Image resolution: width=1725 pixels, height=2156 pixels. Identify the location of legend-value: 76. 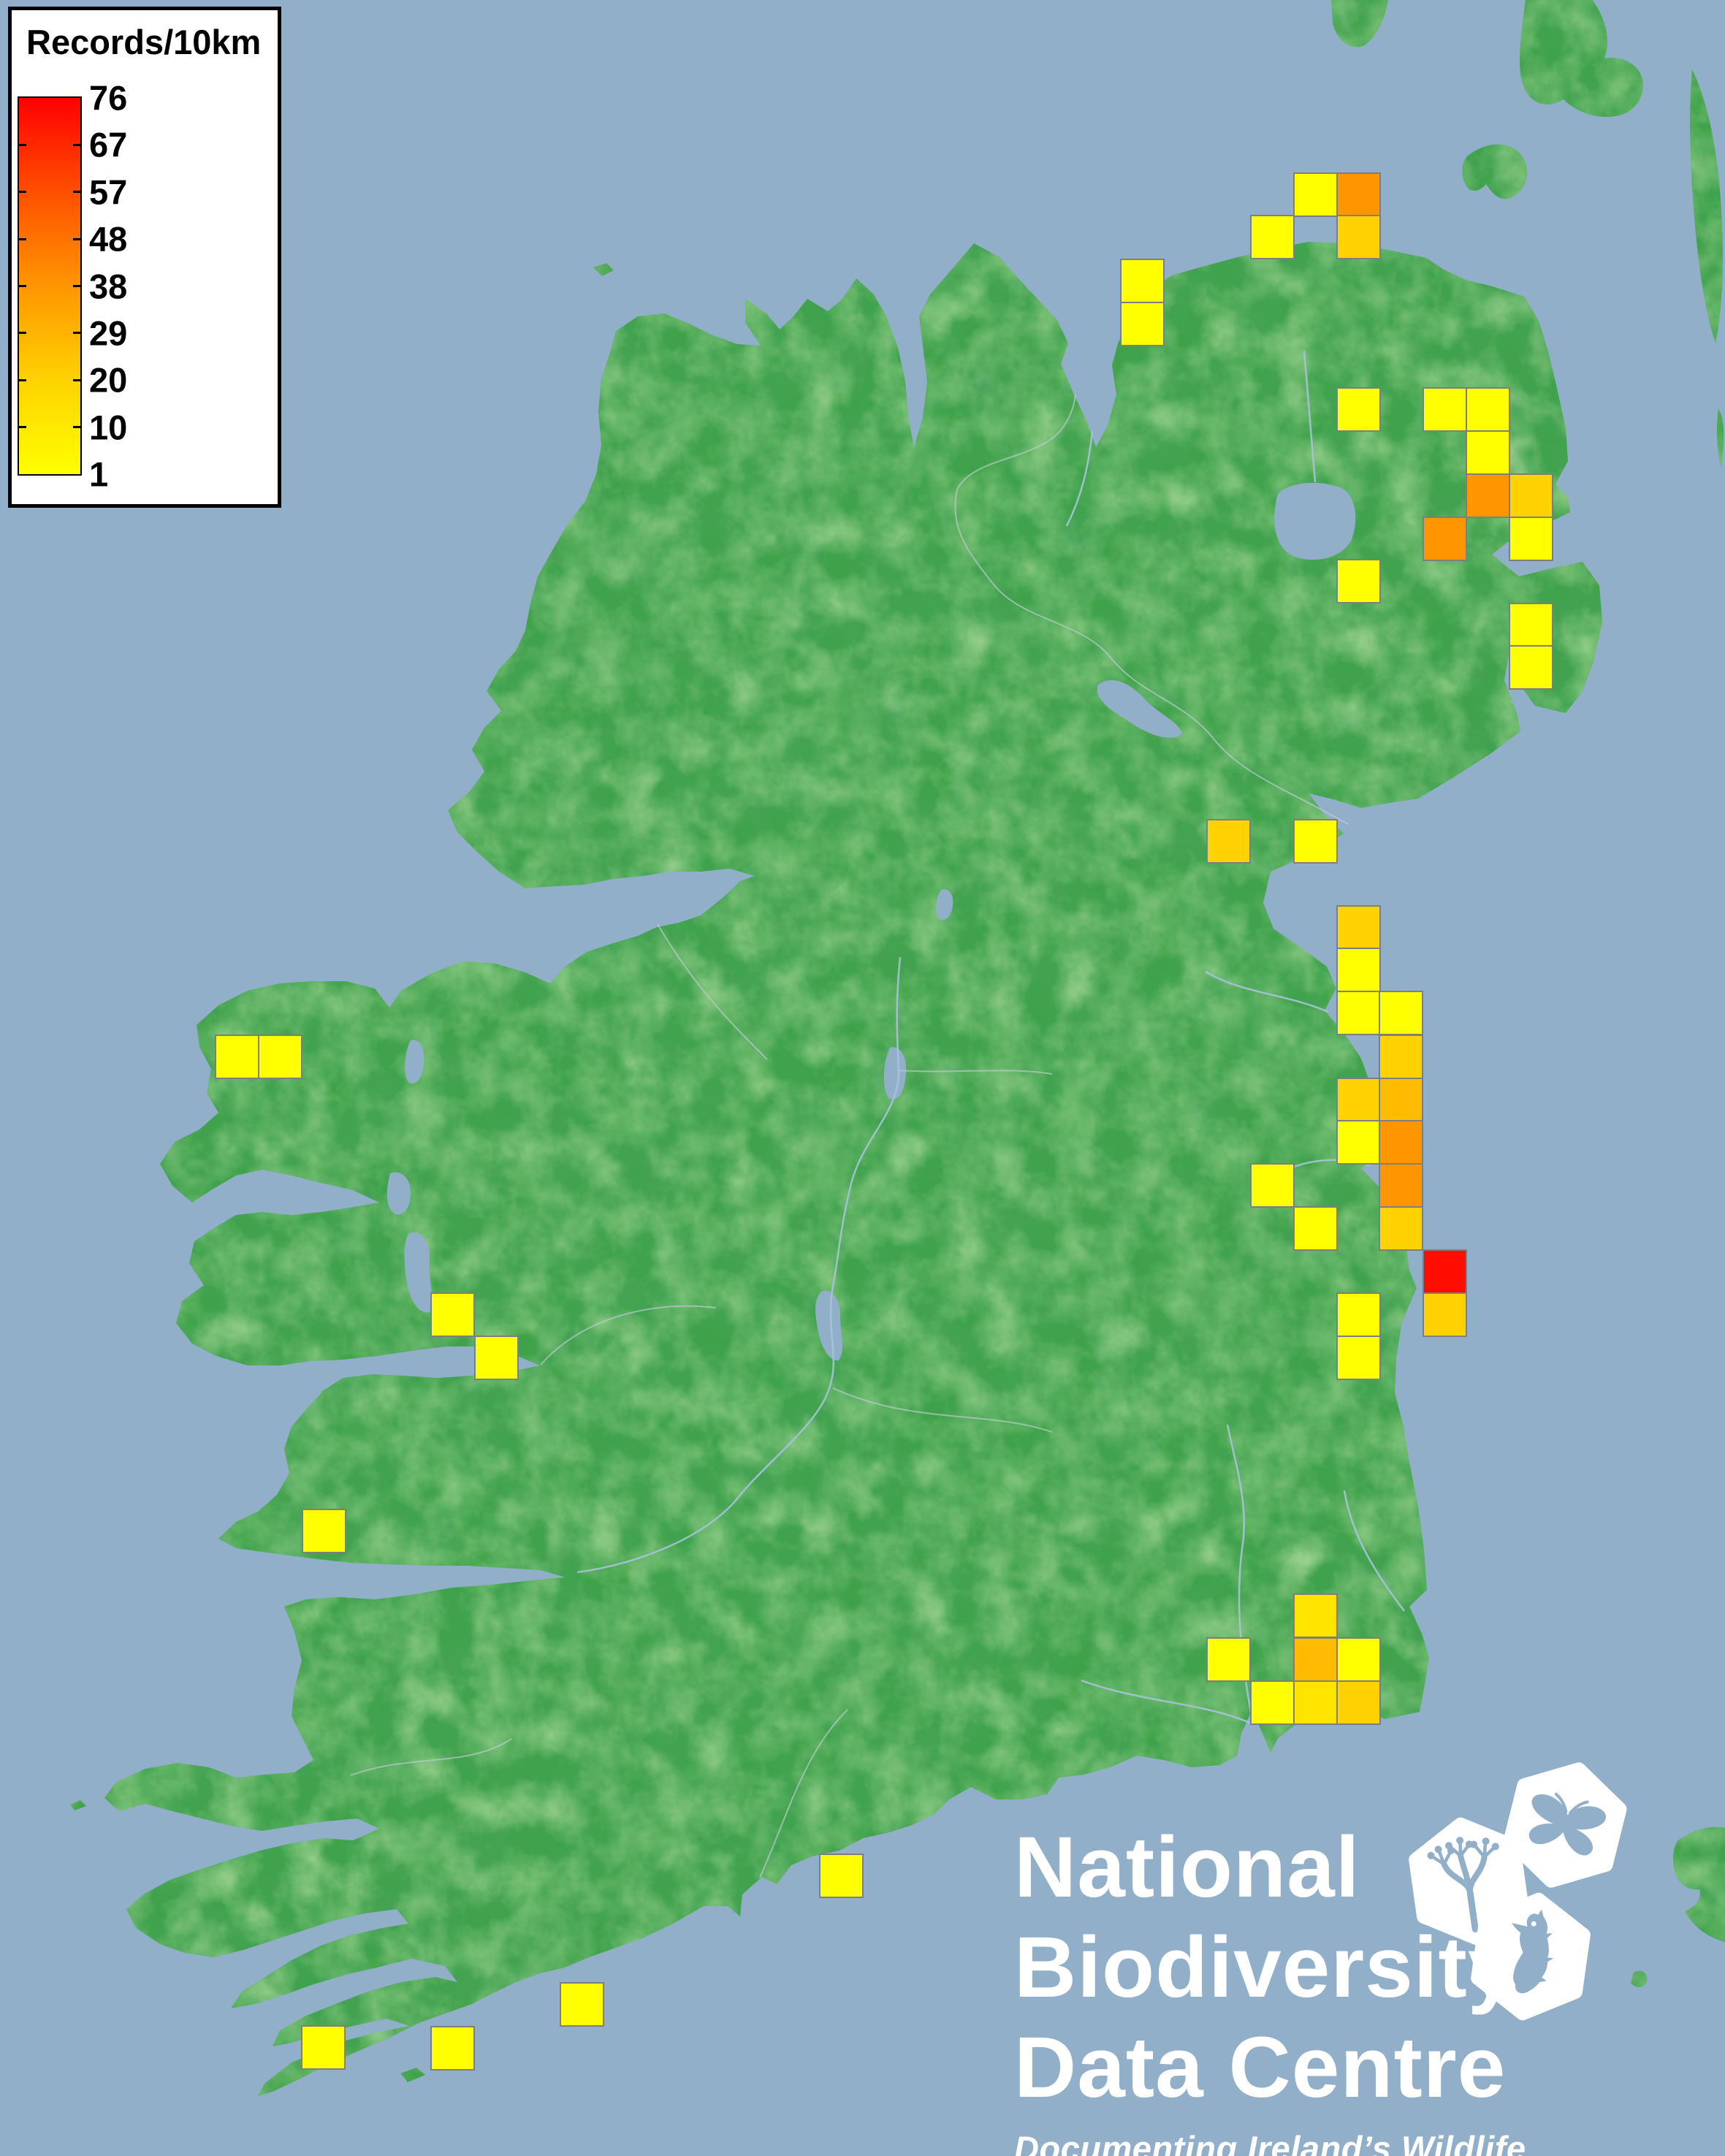
(109, 98).